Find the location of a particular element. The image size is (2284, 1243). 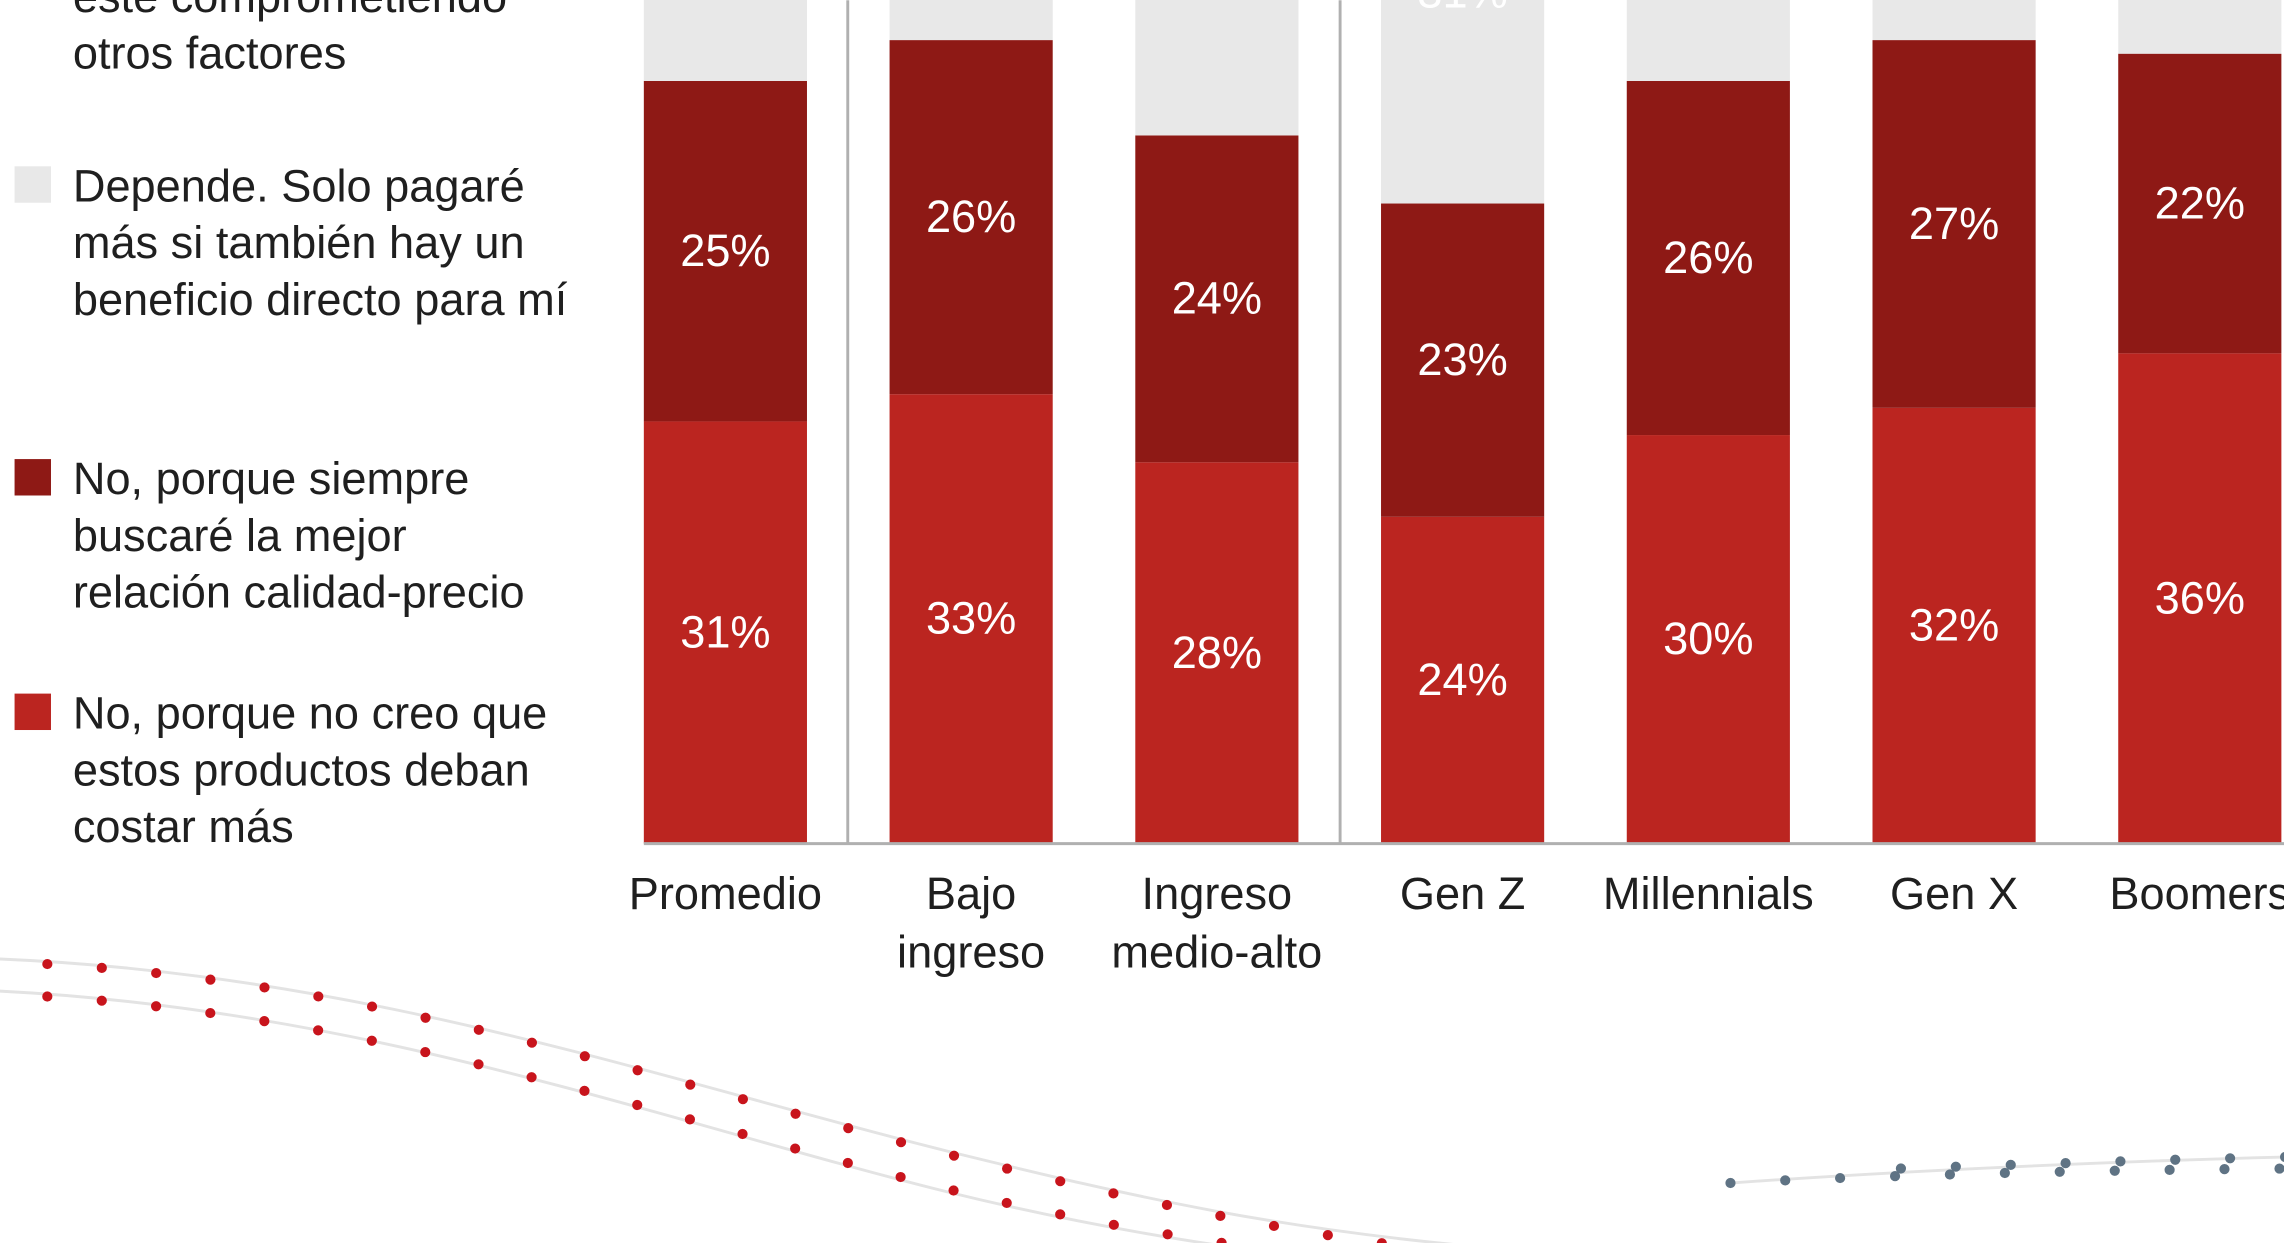

x-tick-label-box: Ingreso medio-alto is located at coordinates (1217, 923).